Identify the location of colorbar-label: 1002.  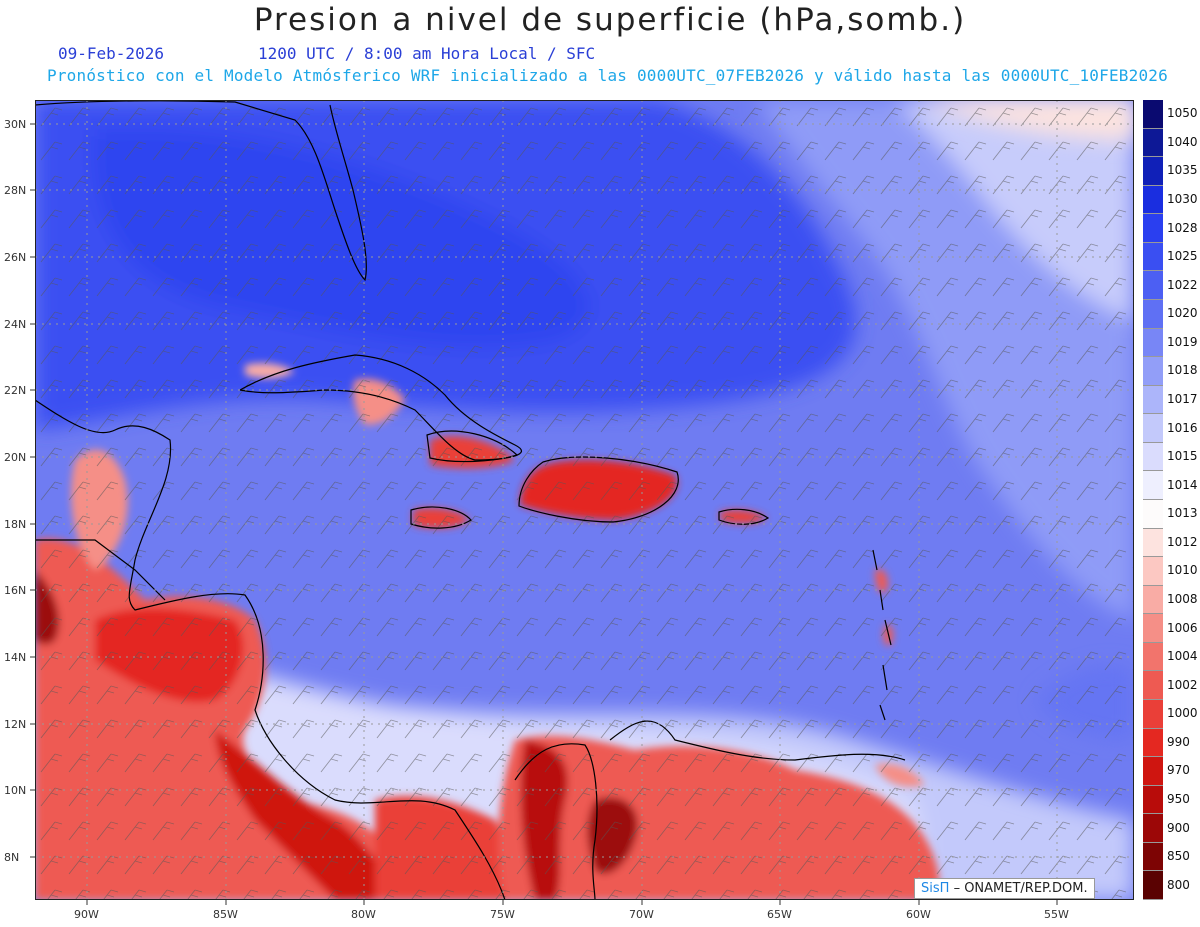
(1182, 684).